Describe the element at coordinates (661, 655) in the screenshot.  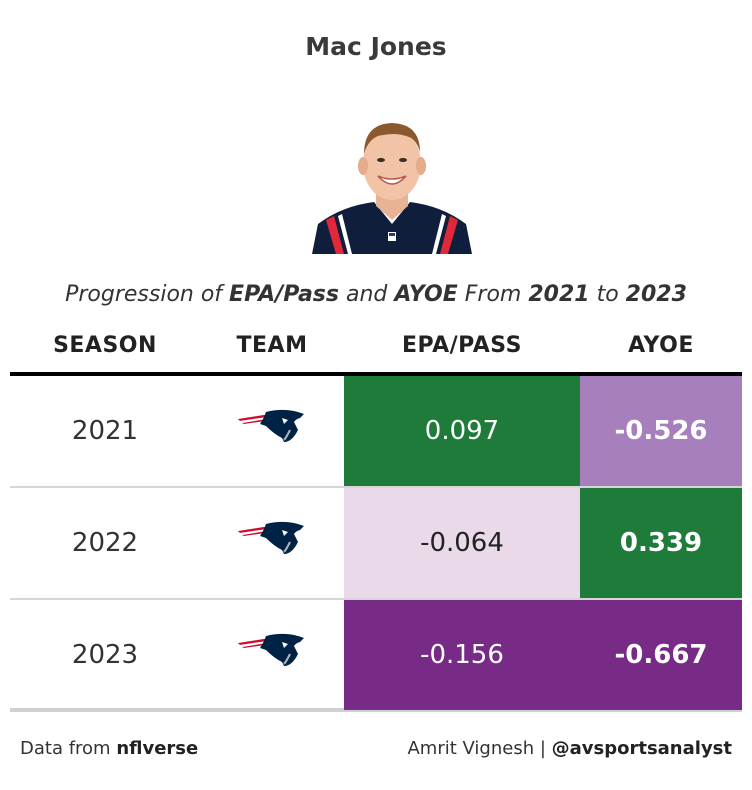
I see `ayoe-cell: -0.667` at that location.